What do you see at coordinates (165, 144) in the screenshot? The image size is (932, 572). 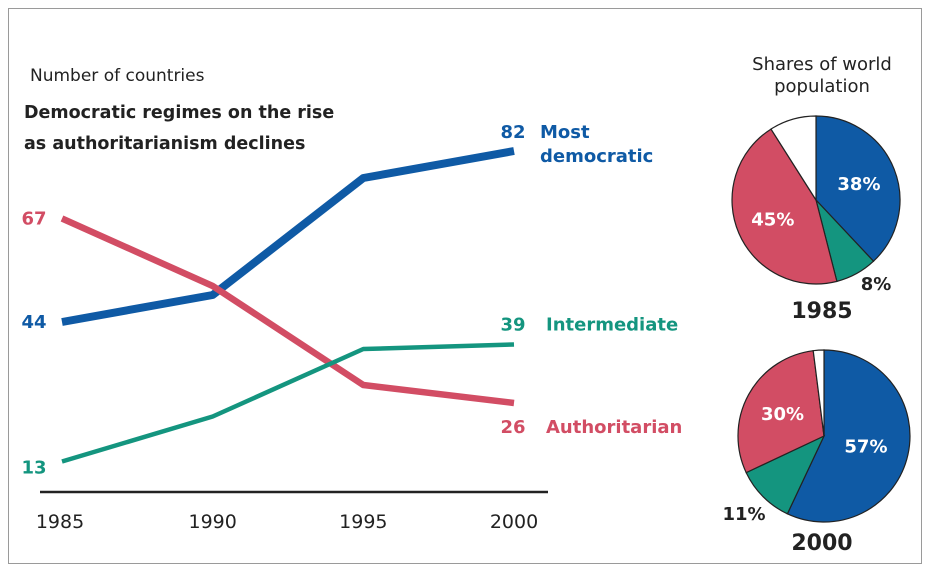 I see `chart-title-line-2: as authoritarianism declines` at bounding box center [165, 144].